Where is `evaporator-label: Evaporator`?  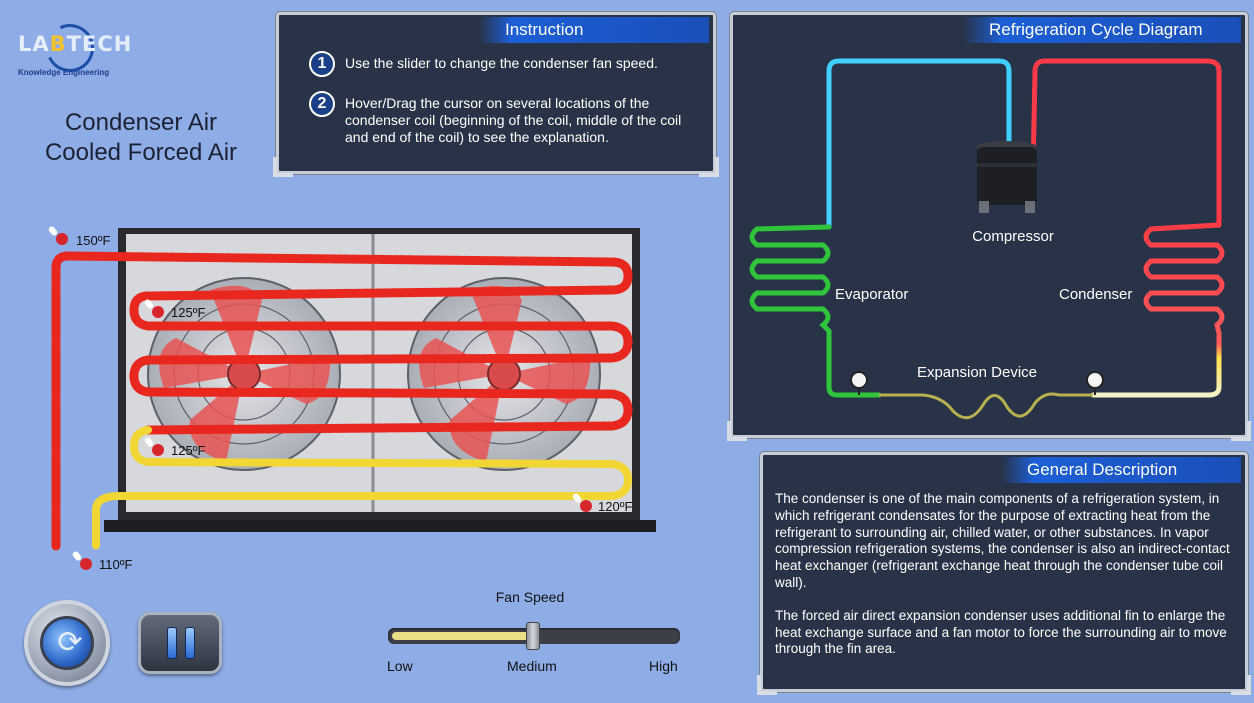 evaporator-label: Evaporator is located at coordinates (871, 294).